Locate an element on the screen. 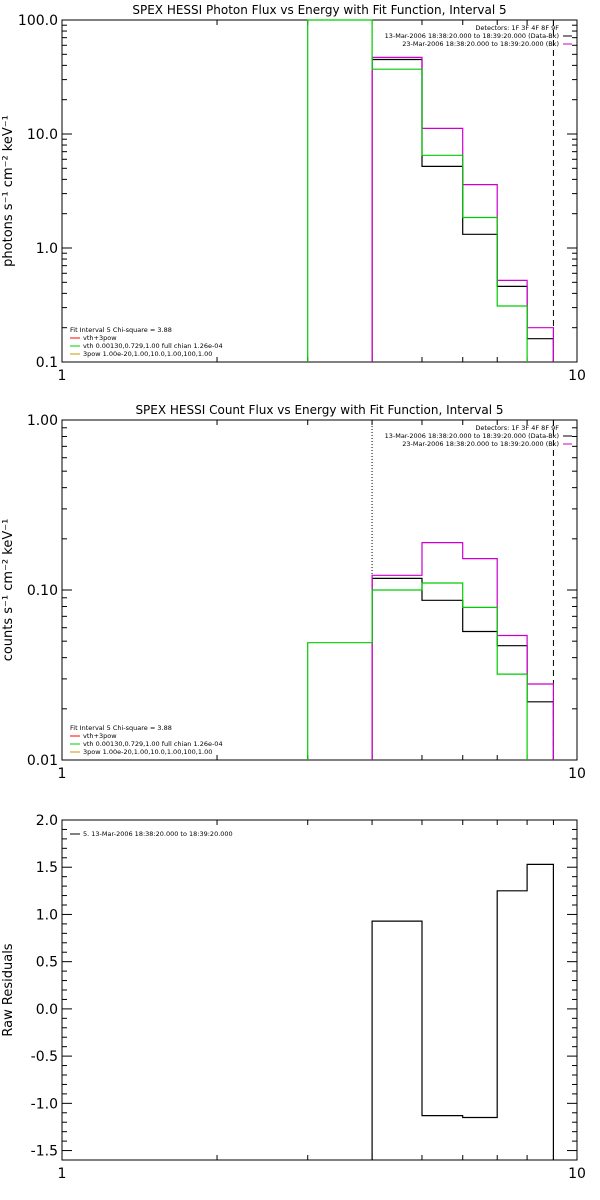 The height and width of the screenshot is (1200, 600). y-tick-label: 1.00 is located at coordinates (42, 421).